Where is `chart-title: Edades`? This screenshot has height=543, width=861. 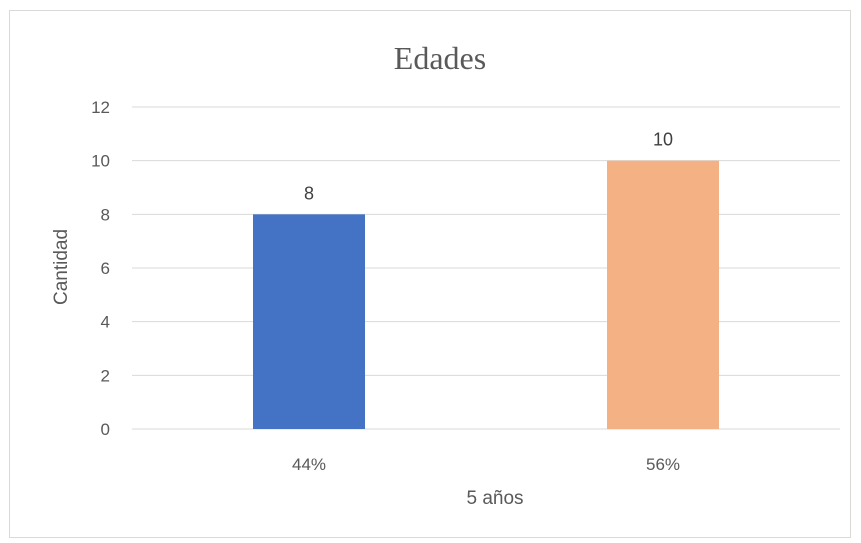
chart-title: Edades is located at coordinates (440, 58).